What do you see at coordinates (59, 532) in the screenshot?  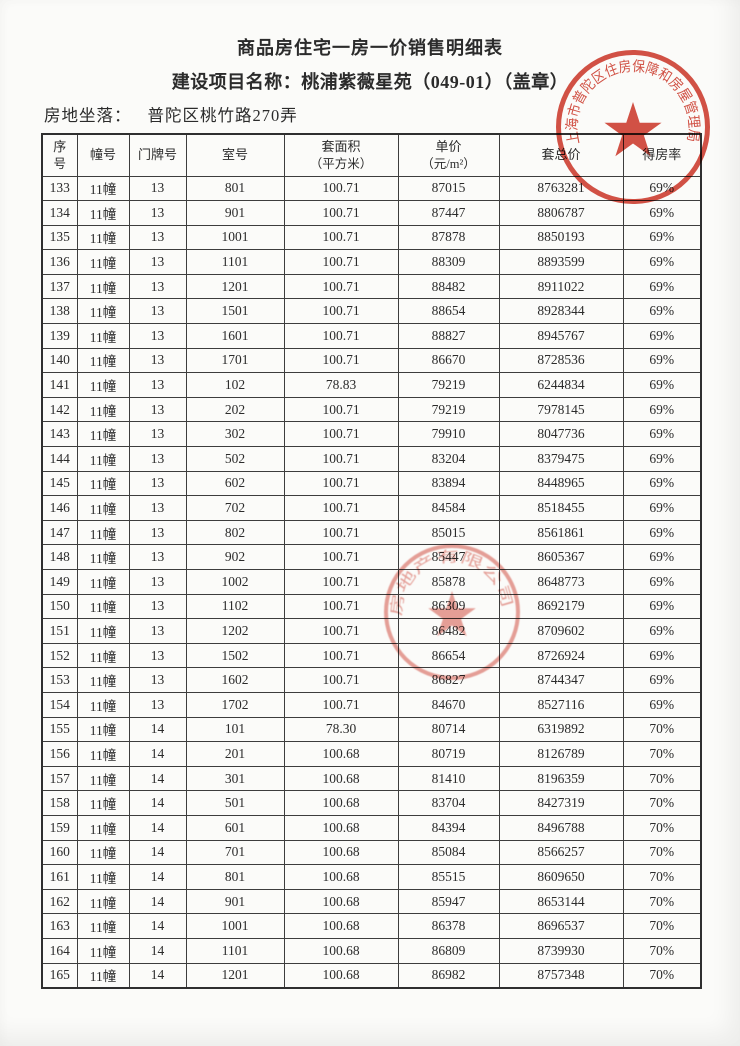 I see `cell-serial: 147` at bounding box center [59, 532].